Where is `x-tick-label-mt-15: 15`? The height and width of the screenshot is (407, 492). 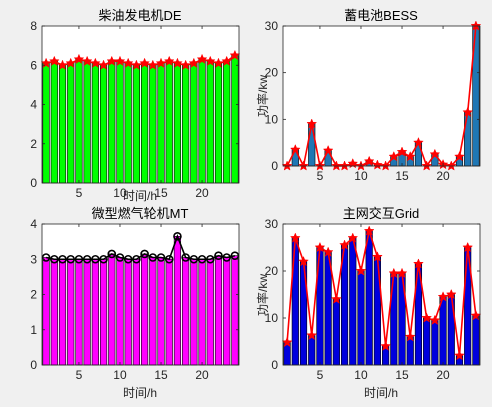 x-tick-label-mt-15: 15 is located at coordinates (161, 375).